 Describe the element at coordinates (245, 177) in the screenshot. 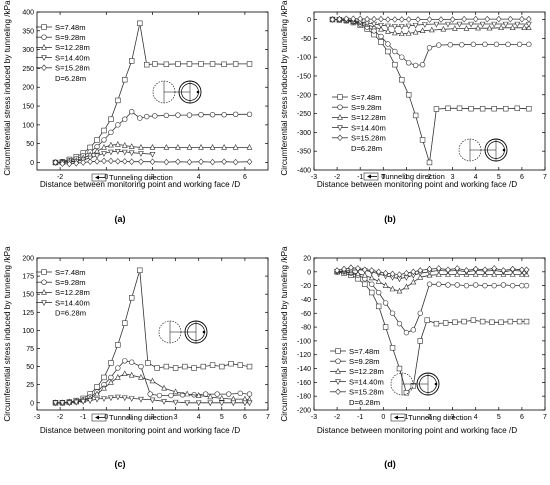

I see `x-tick-label: 6` at that location.